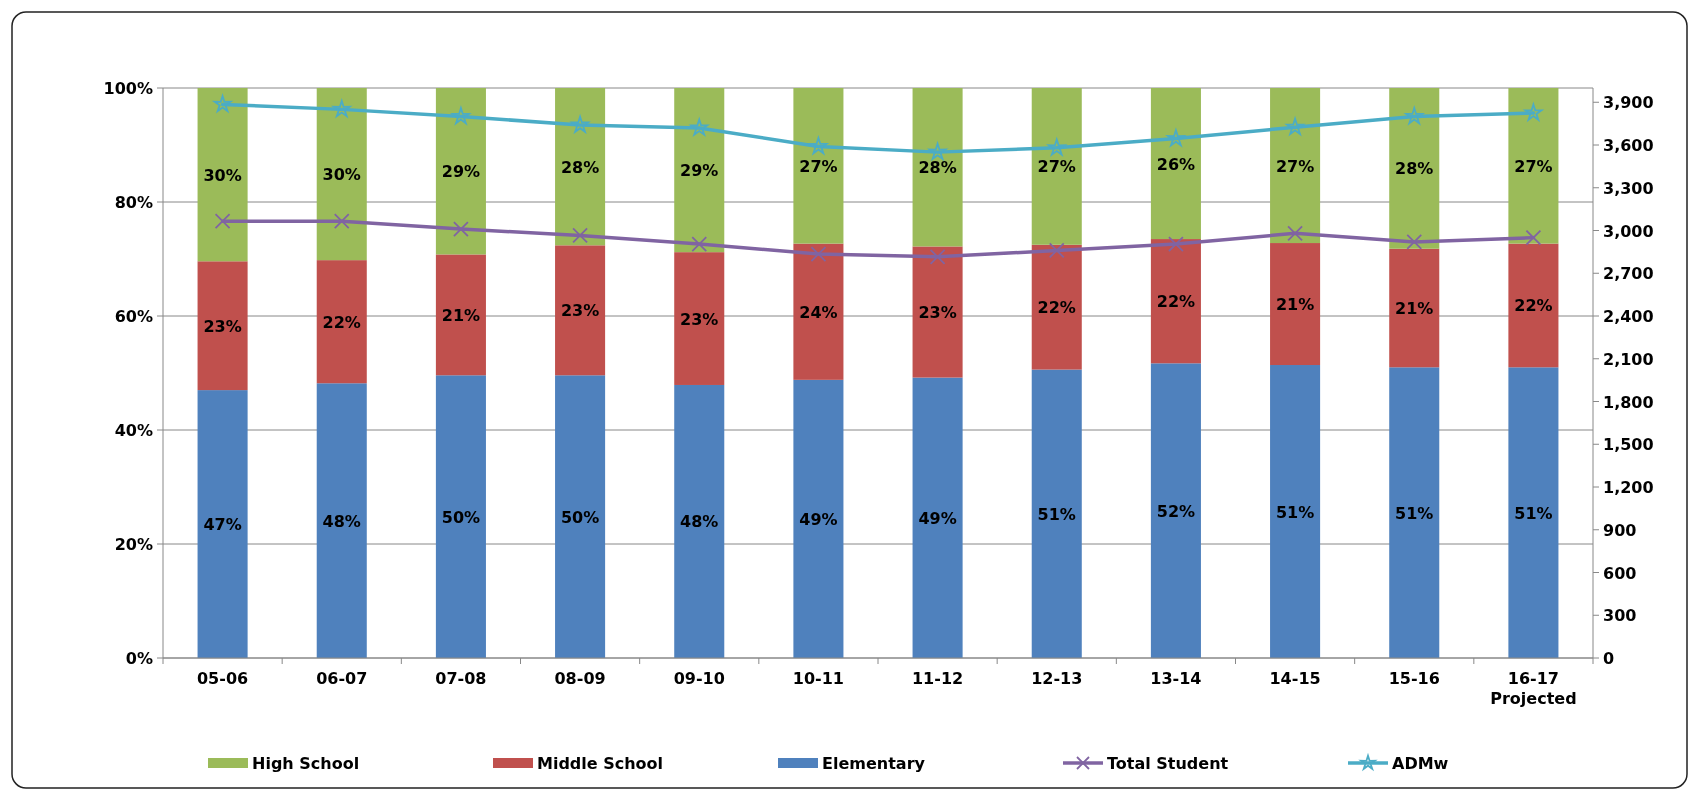 This screenshot has width=1699, height=800. Describe the element at coordinates (1628, 231) in the screenshot. I see `y2-tick-label: 3,000` at that location.